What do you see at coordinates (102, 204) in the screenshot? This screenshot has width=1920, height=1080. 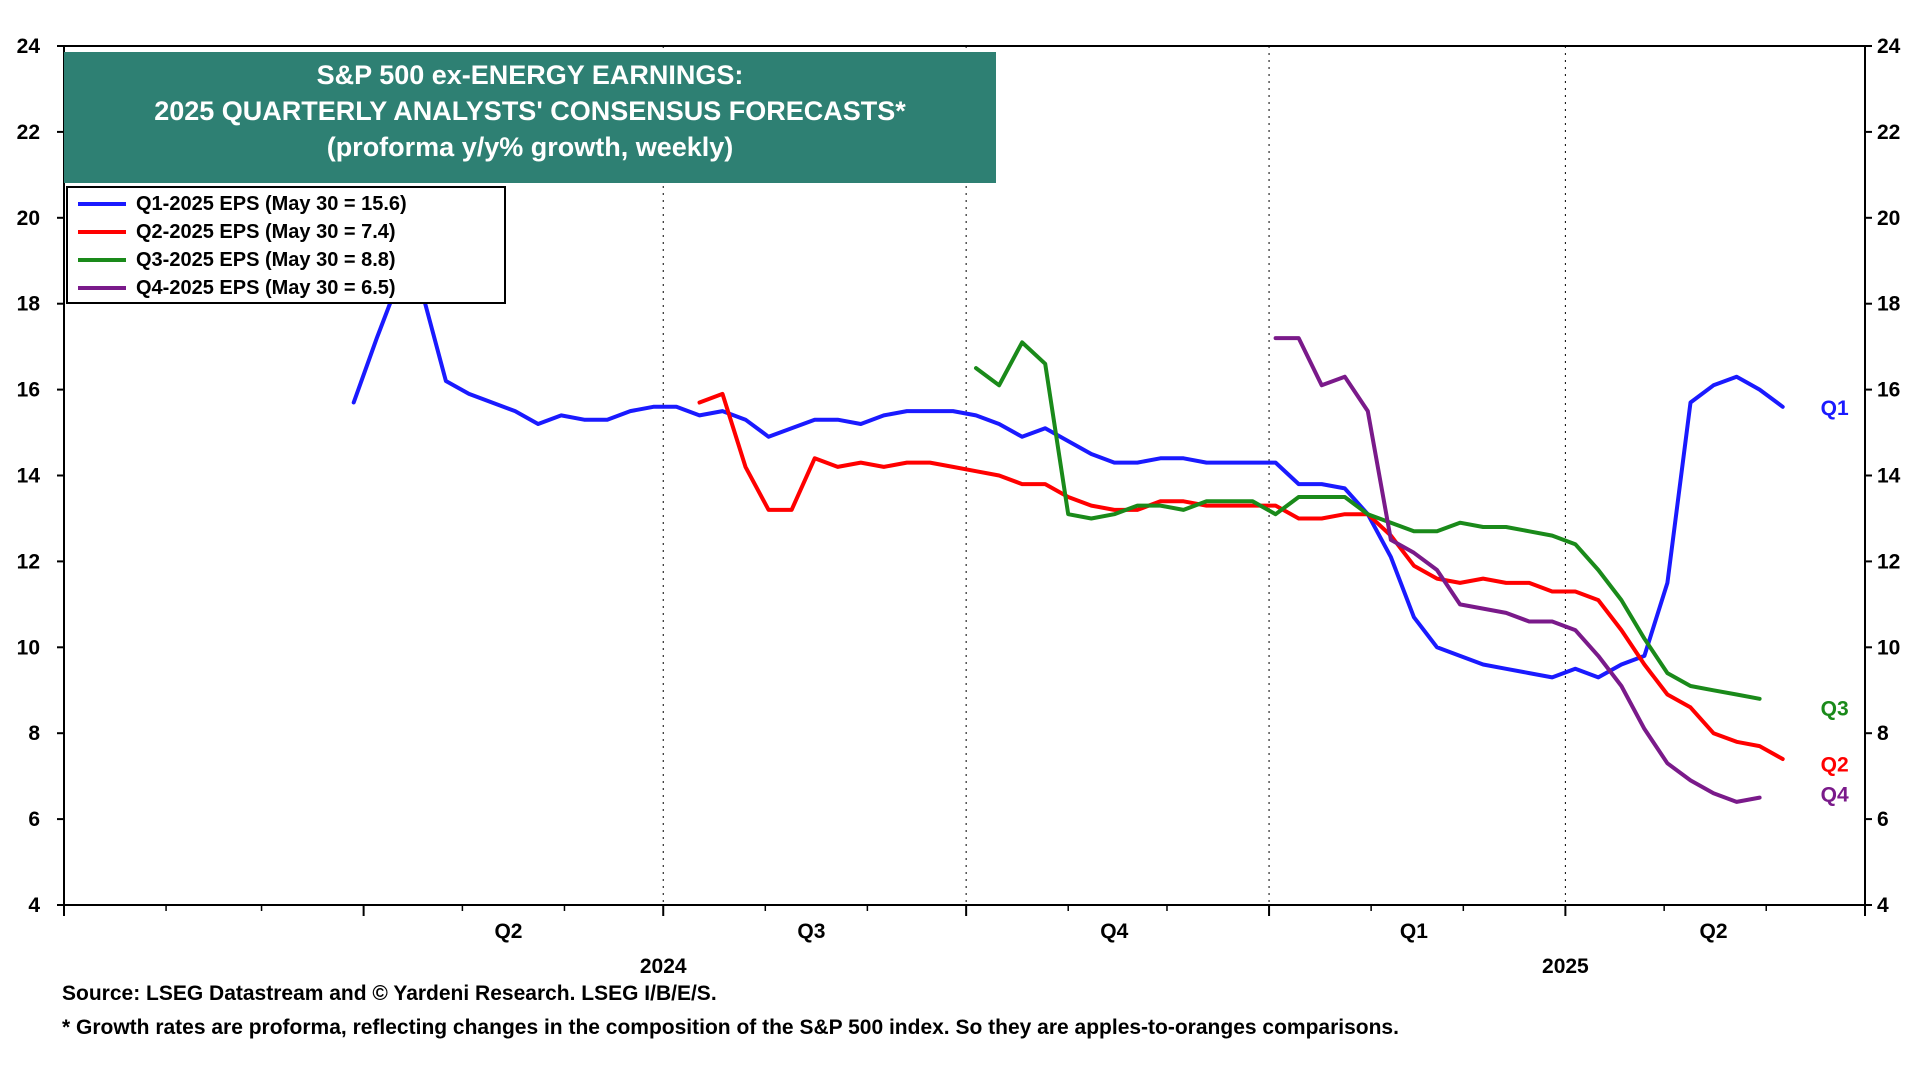 I see `legend-swatch-q1` at bounding box center [102, 204].